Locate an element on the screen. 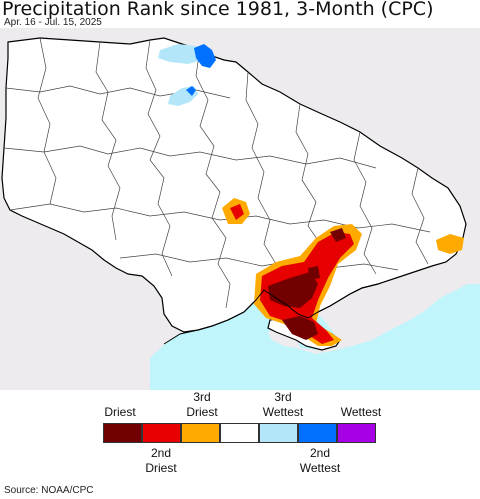 Image resolution: width=480 pixels, height=499 pixels. legend-swatch-neutral is located at coordinates (239, 433).